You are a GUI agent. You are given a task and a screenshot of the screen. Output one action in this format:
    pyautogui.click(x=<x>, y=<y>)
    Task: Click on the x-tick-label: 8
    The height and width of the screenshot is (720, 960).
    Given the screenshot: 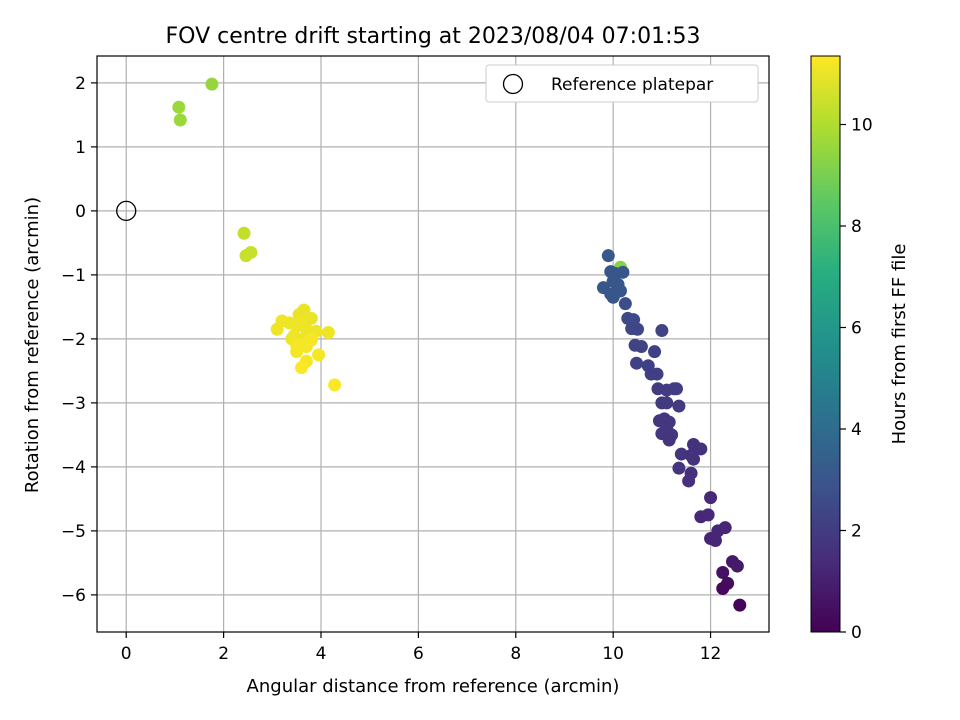 What is the action you would take?
    pyautogui.click(x=515, y=654)
    